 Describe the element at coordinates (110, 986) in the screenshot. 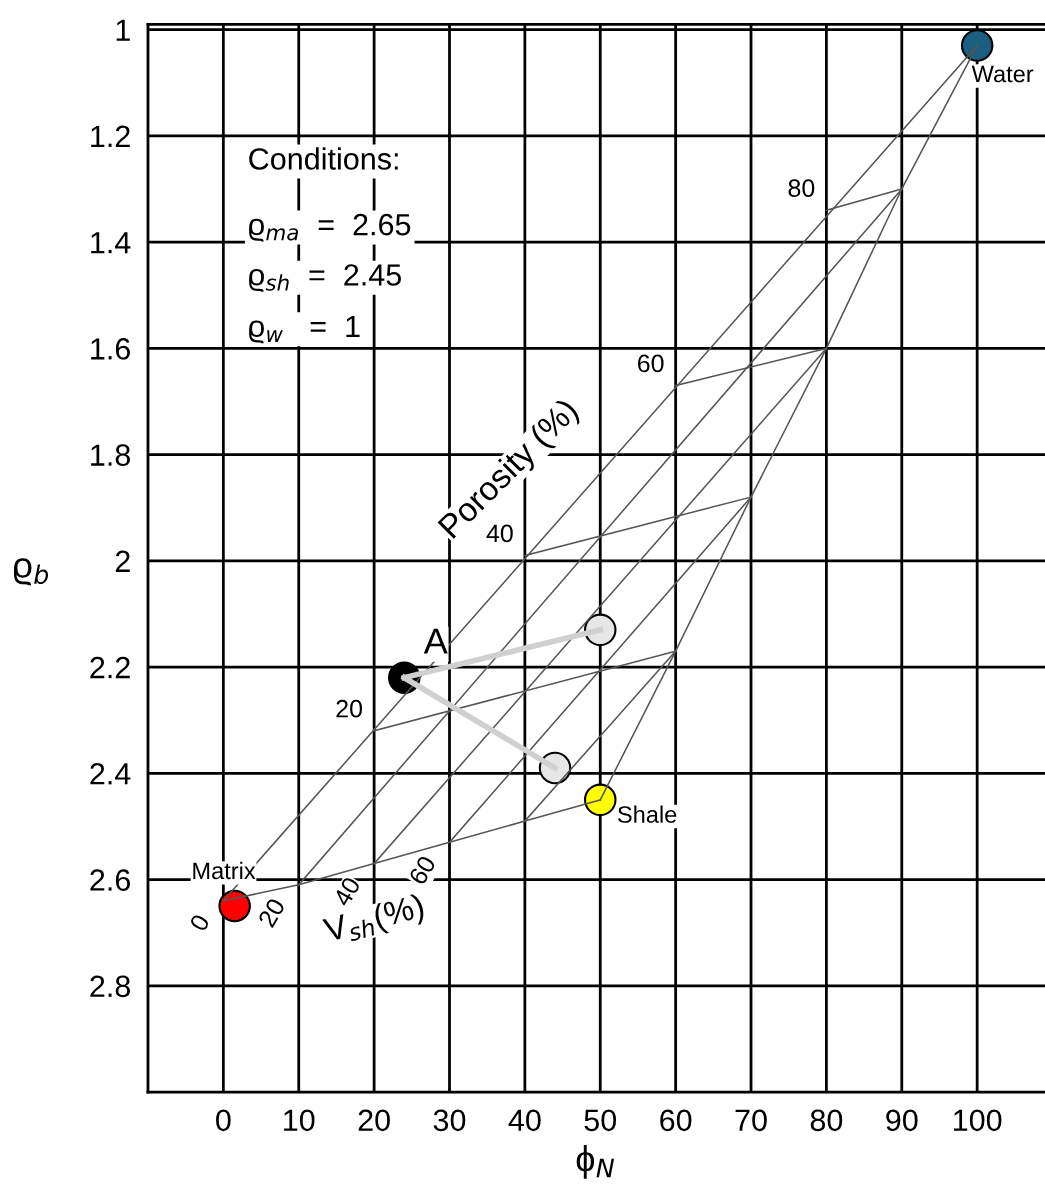

I see `y-tick-label: 2.8` at that location.